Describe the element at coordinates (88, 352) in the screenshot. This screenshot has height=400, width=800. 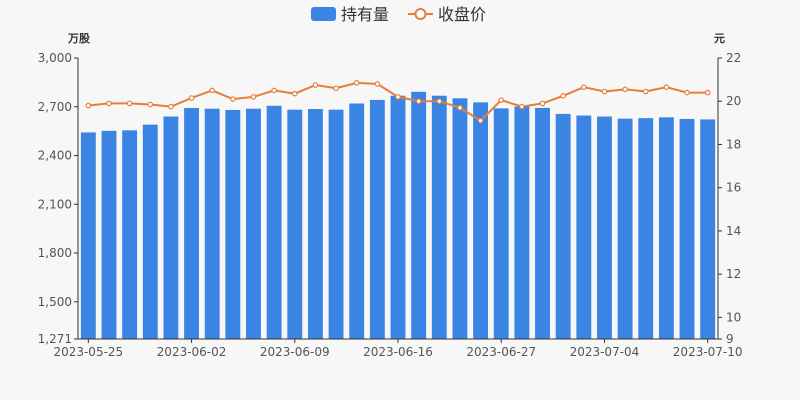
I see `x-tick-label: 2023-05-25` at that location.